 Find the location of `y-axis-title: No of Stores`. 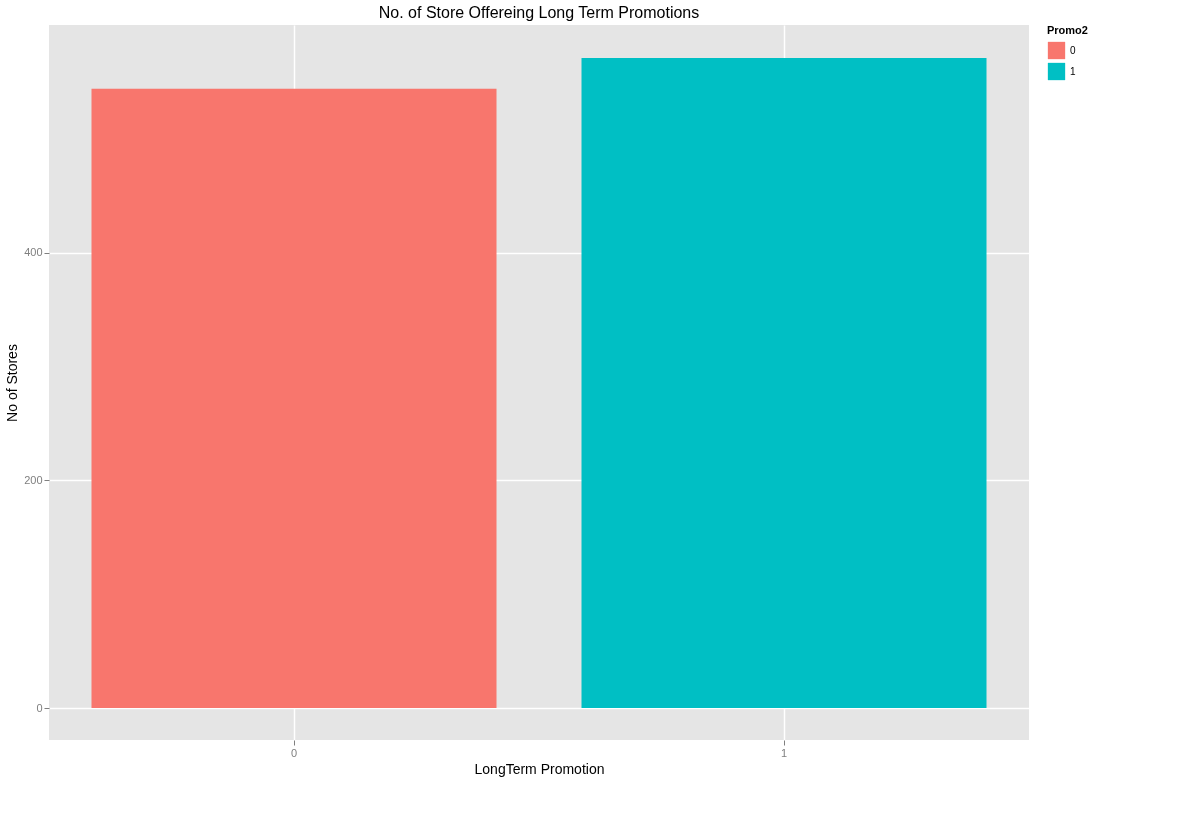

y-axis-title: No of Stores is located at coordinates (12, 383).